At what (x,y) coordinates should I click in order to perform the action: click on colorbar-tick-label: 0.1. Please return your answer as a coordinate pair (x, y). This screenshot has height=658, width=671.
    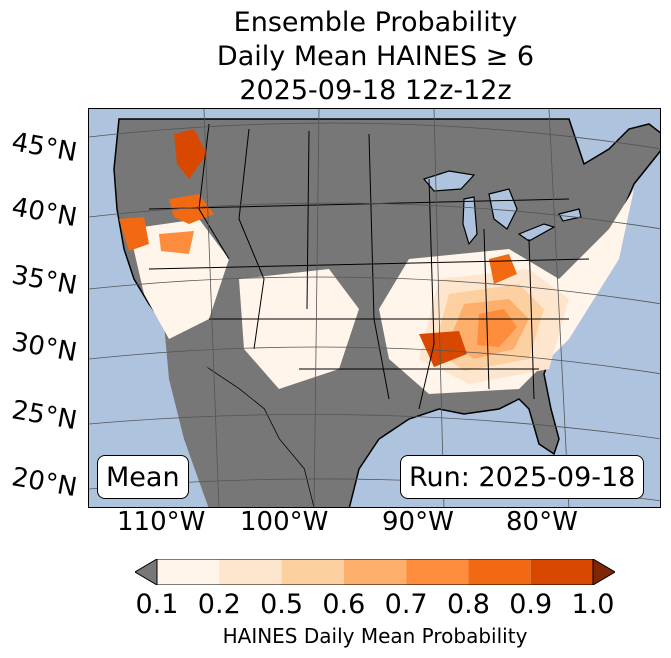
    Looking at the image, I should click on (157, 604).